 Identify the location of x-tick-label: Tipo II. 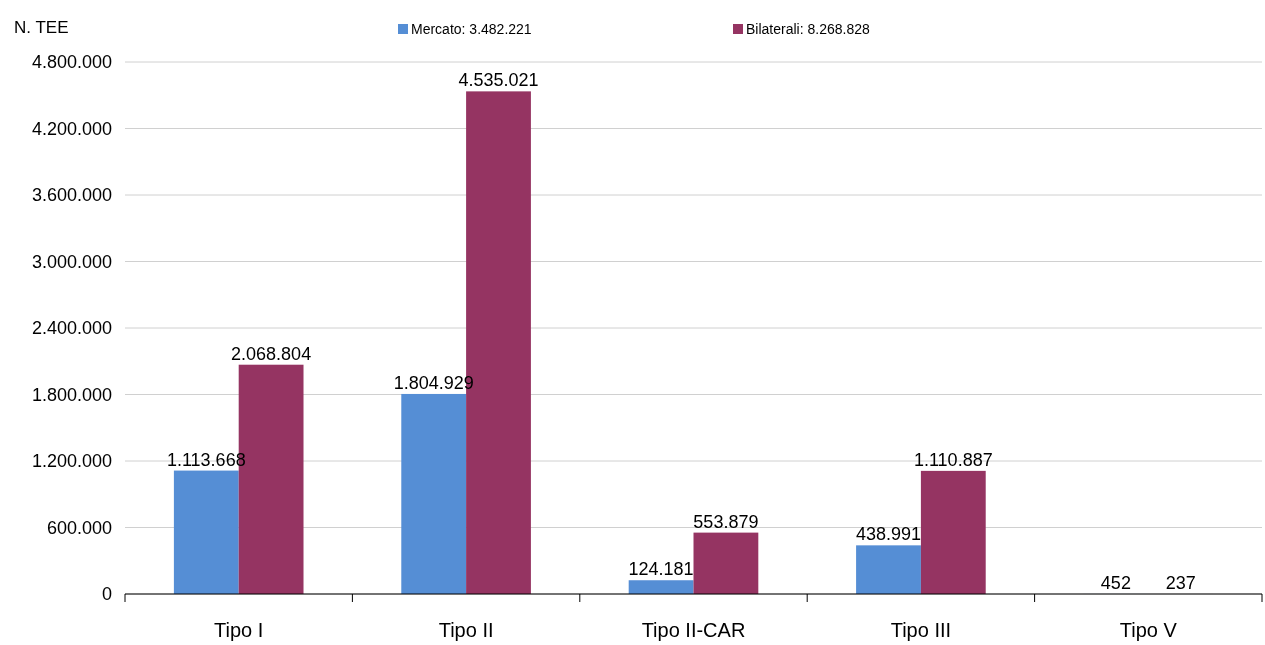
(466, 630).